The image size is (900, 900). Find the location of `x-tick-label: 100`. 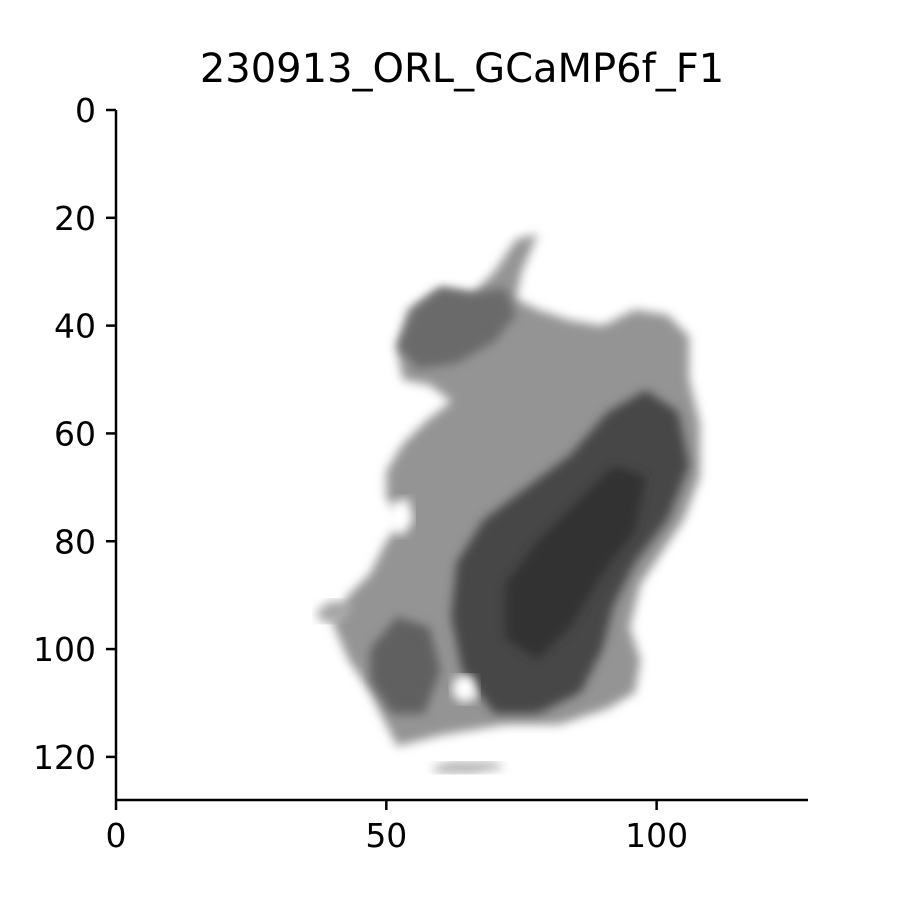

x-tick-label: 100 is located at coordinates (656, 835).